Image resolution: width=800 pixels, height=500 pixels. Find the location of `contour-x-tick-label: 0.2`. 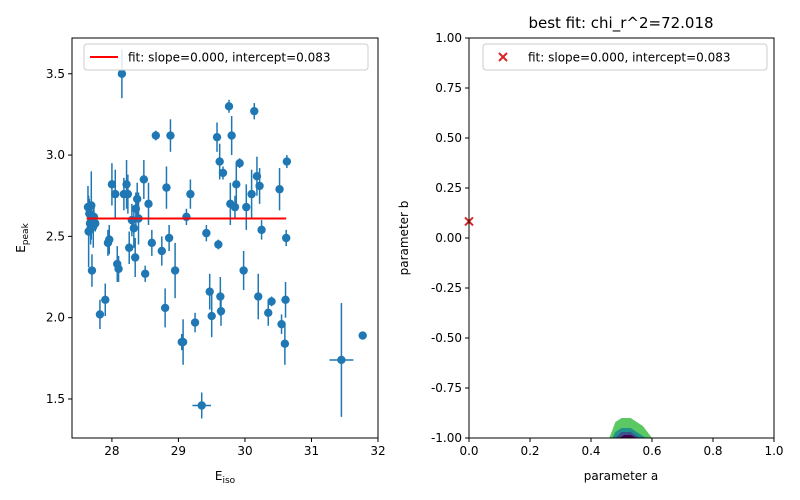

contour-x-tick-label: 0.2 is located at coordinates (529, 451).